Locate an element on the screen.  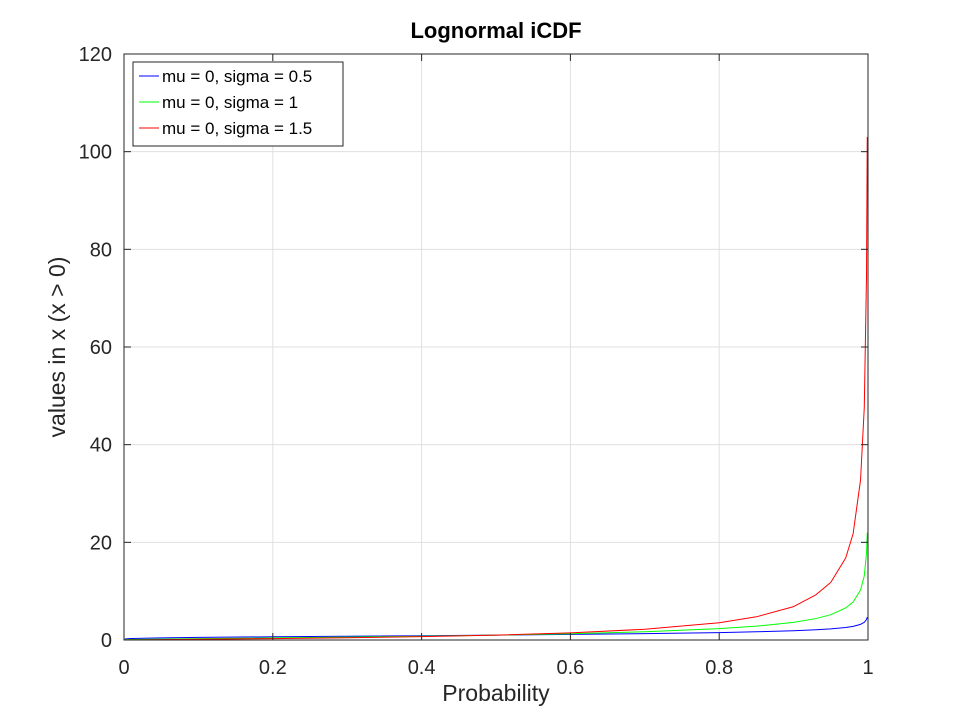
y-tick-label: 120 is located at coordinates (95, 55).